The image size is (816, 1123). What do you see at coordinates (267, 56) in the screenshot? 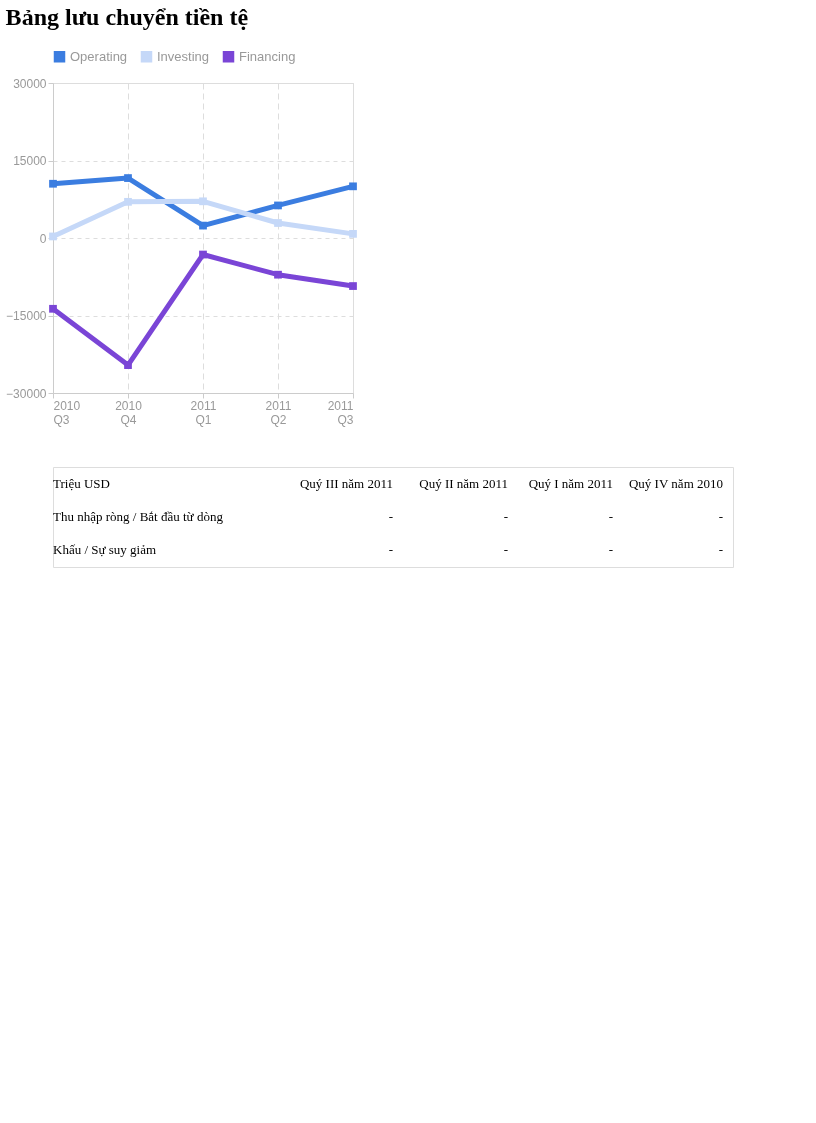
I see `legend-label: Financing` at bounding box center [267, 56].